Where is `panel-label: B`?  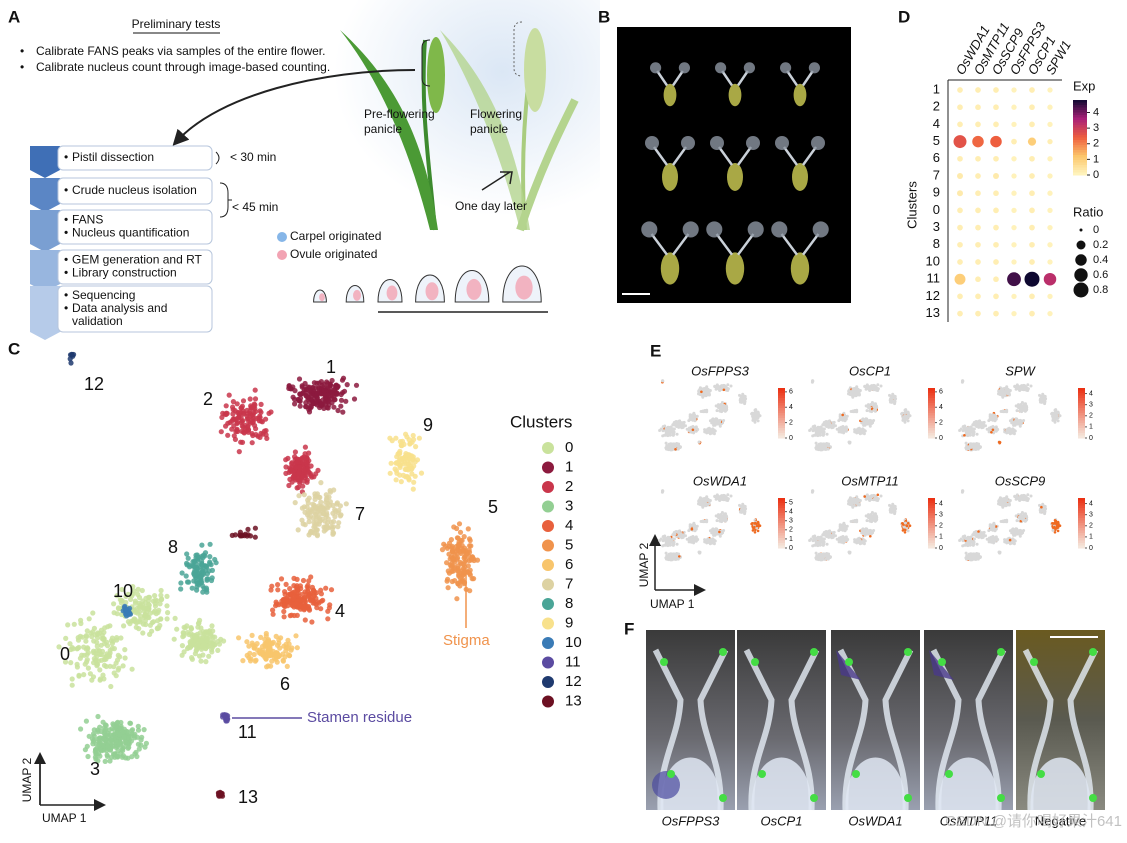 panel-label: B is located at coordinates (604, 16).